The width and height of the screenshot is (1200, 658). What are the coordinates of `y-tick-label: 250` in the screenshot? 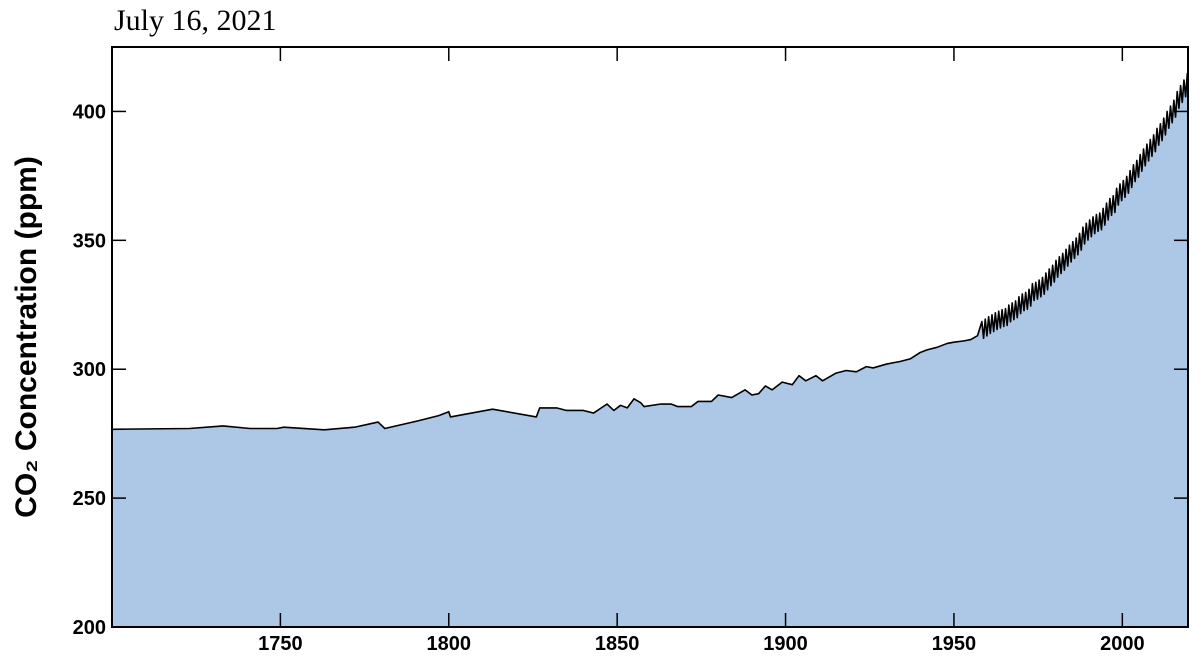 It's located at (89, 499).